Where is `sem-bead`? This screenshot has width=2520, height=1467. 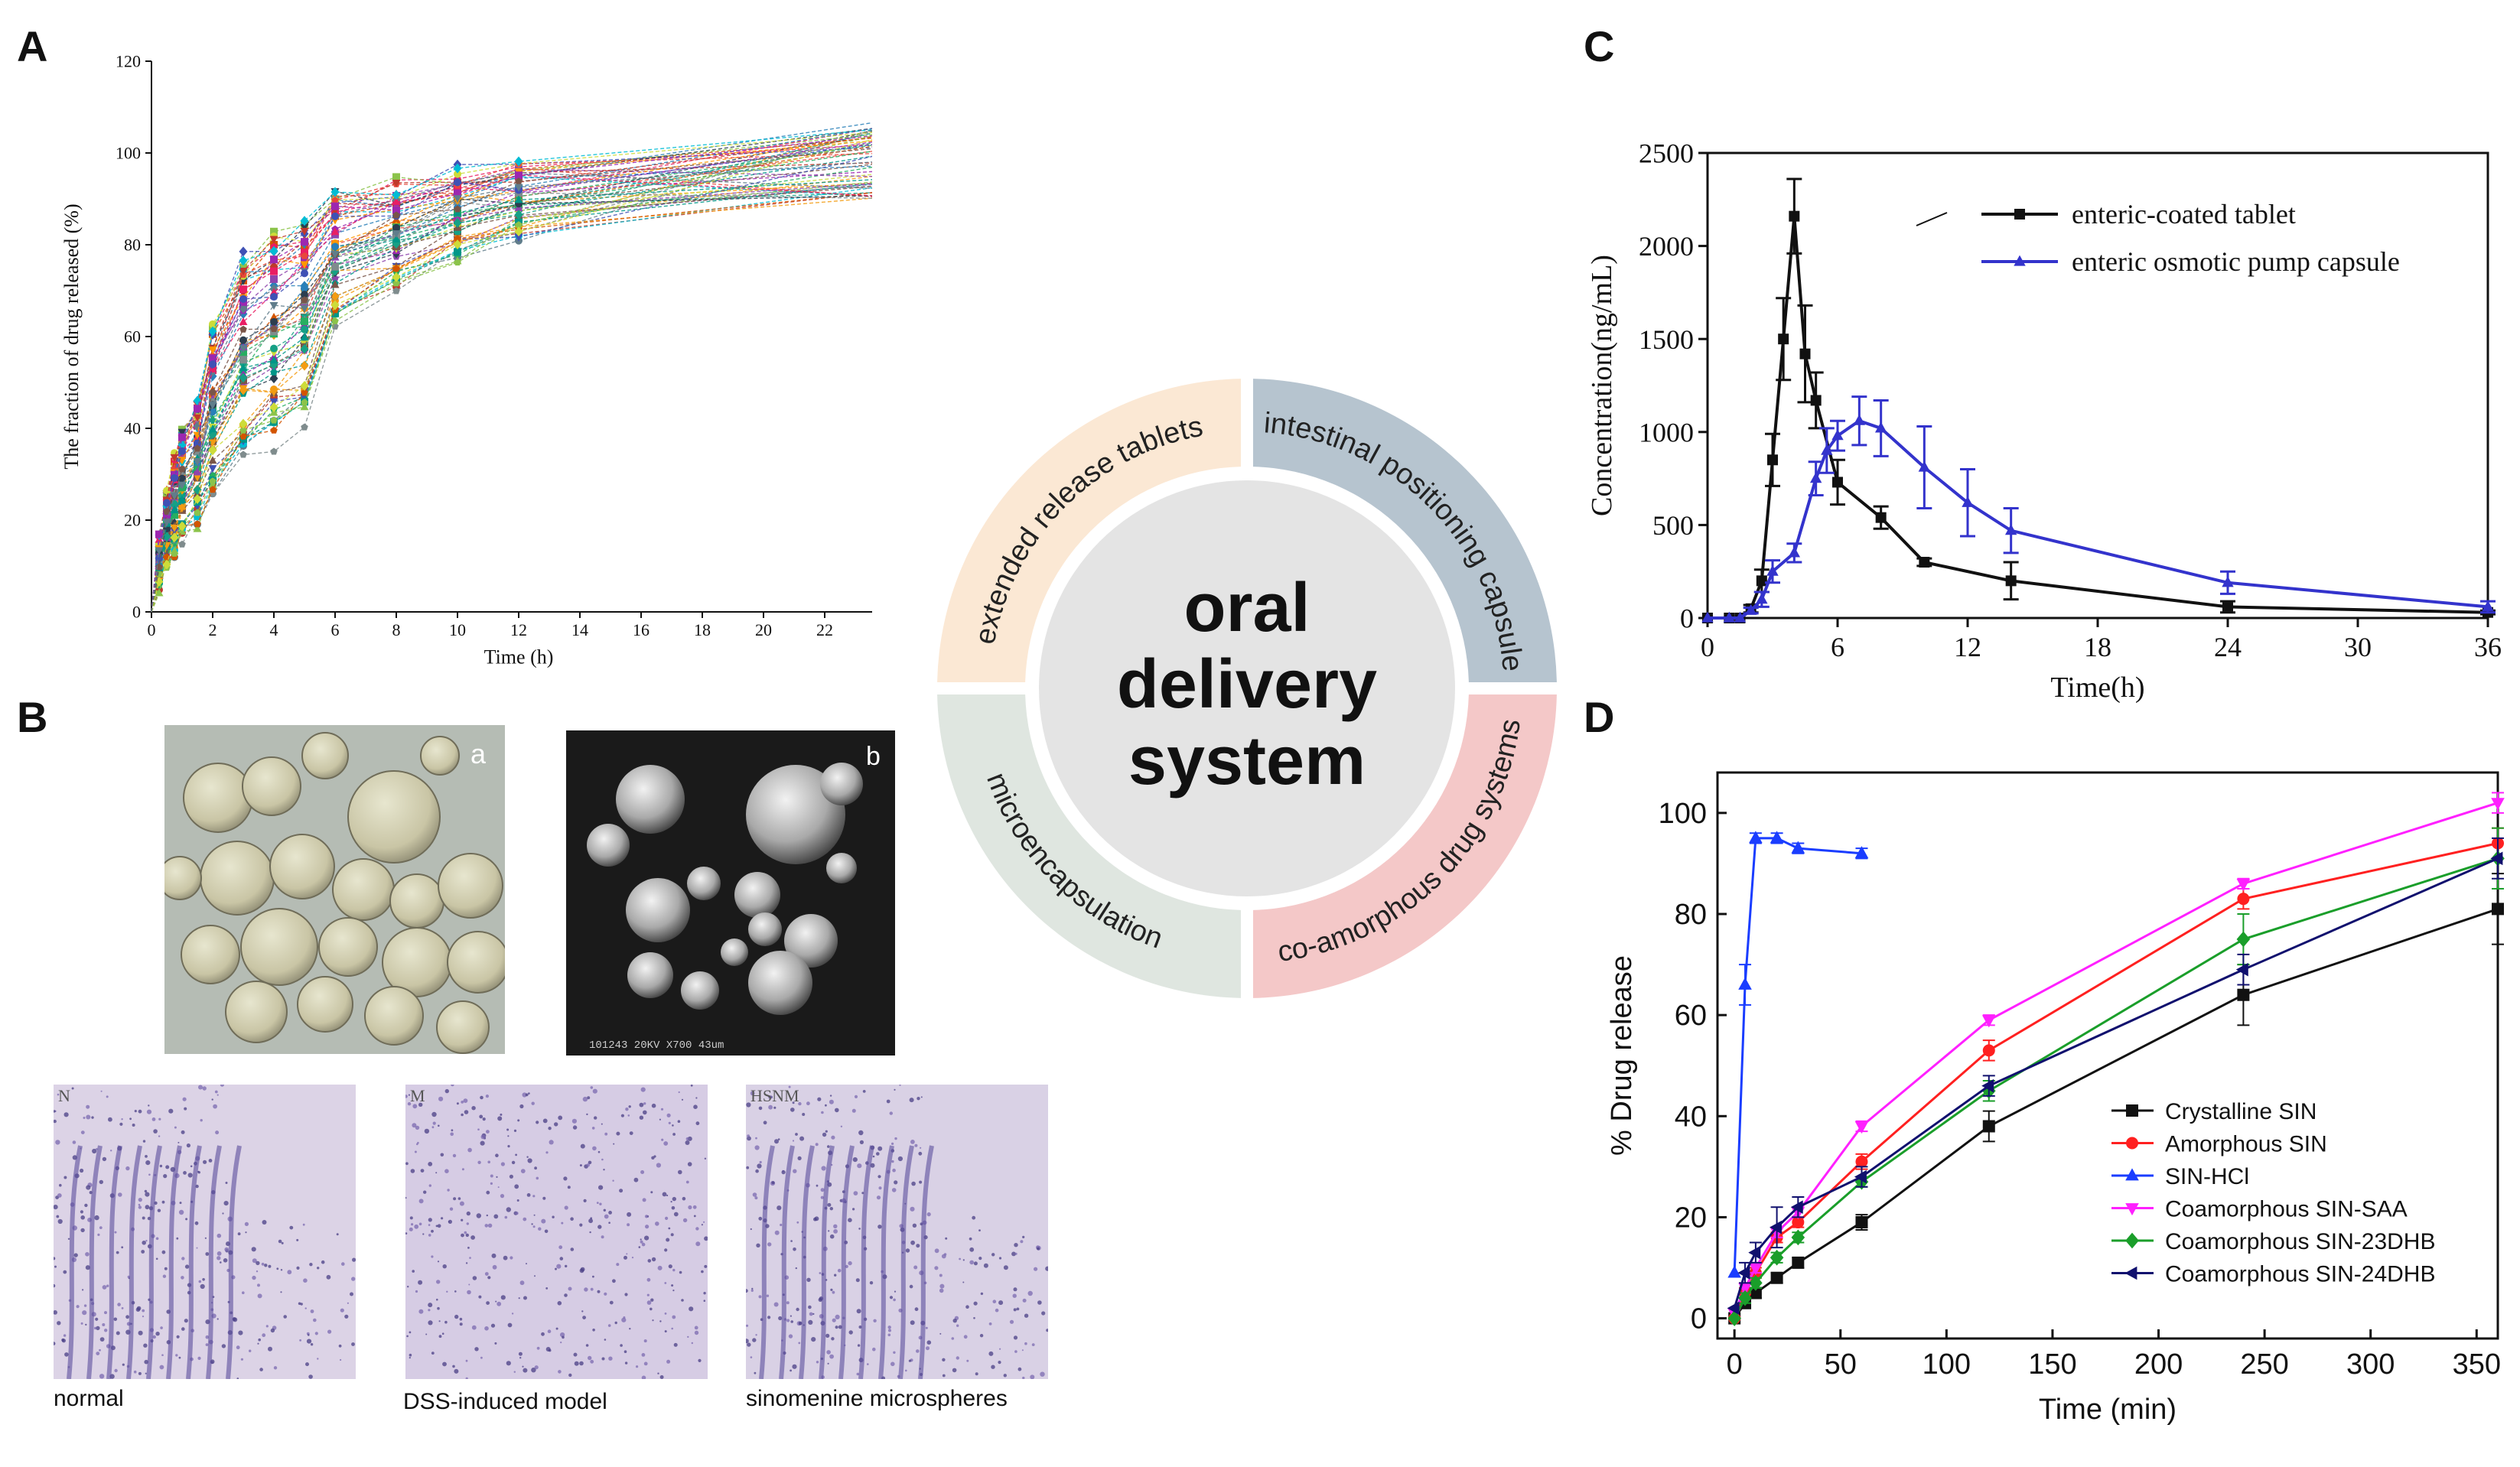 sem-bead is located at coordinates (734, 952).